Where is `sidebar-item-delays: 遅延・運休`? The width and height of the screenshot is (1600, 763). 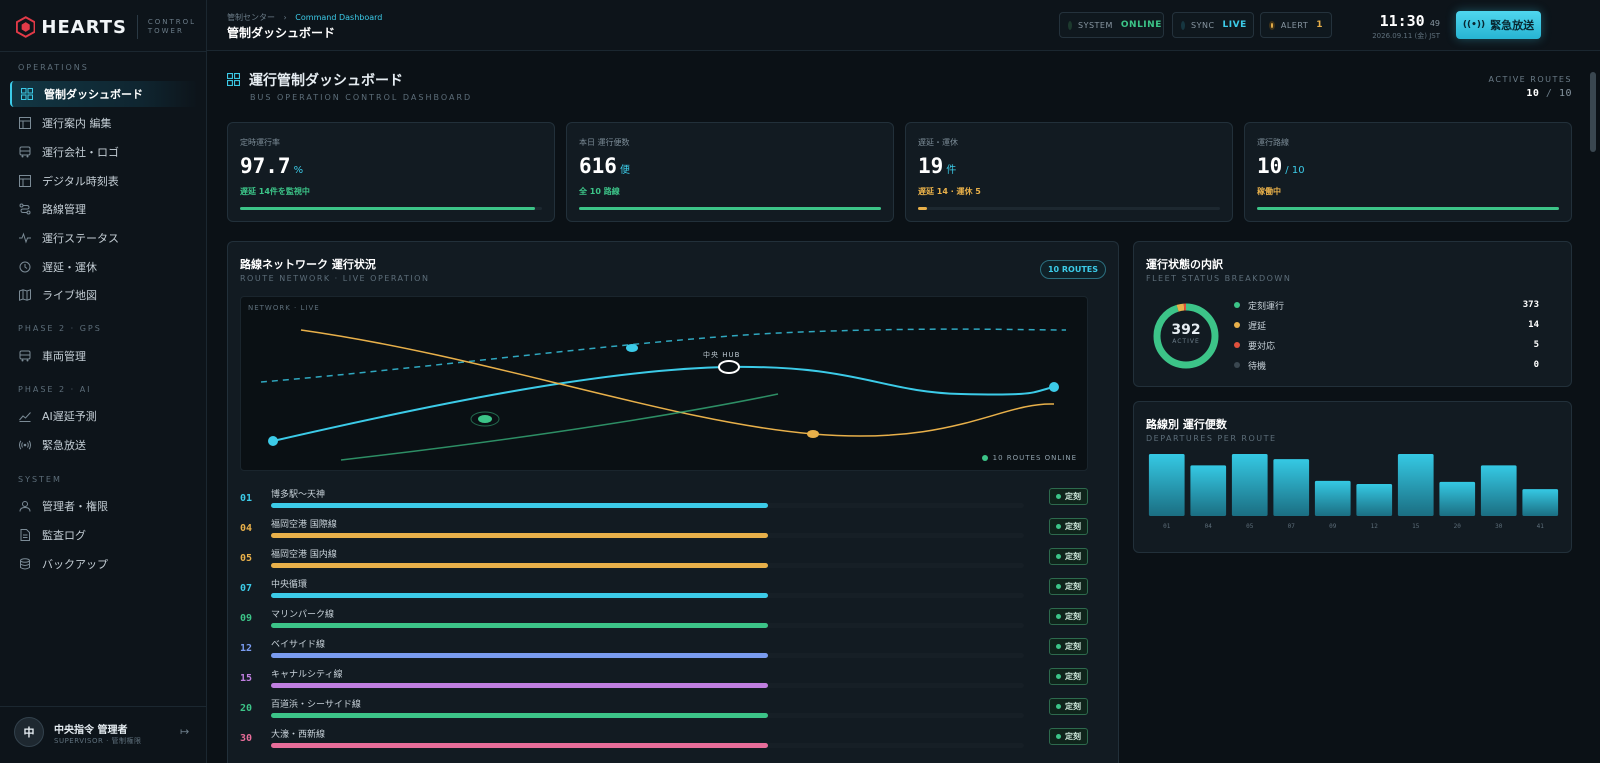
sidebar-item-delays: 遅延・運休 is located at coordinates (104, 267).